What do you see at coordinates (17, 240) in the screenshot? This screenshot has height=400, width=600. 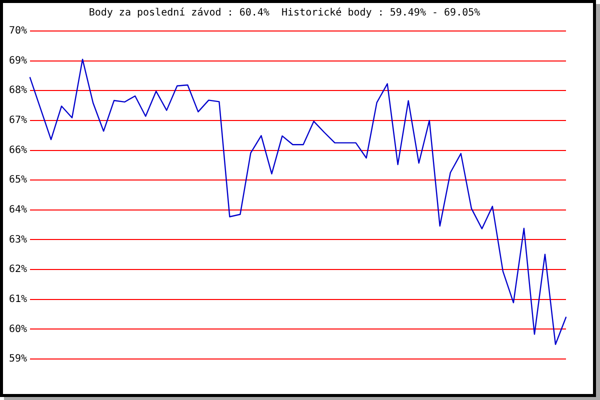 I see `y-tick-label: 63%` at bounding box center [17, 240].